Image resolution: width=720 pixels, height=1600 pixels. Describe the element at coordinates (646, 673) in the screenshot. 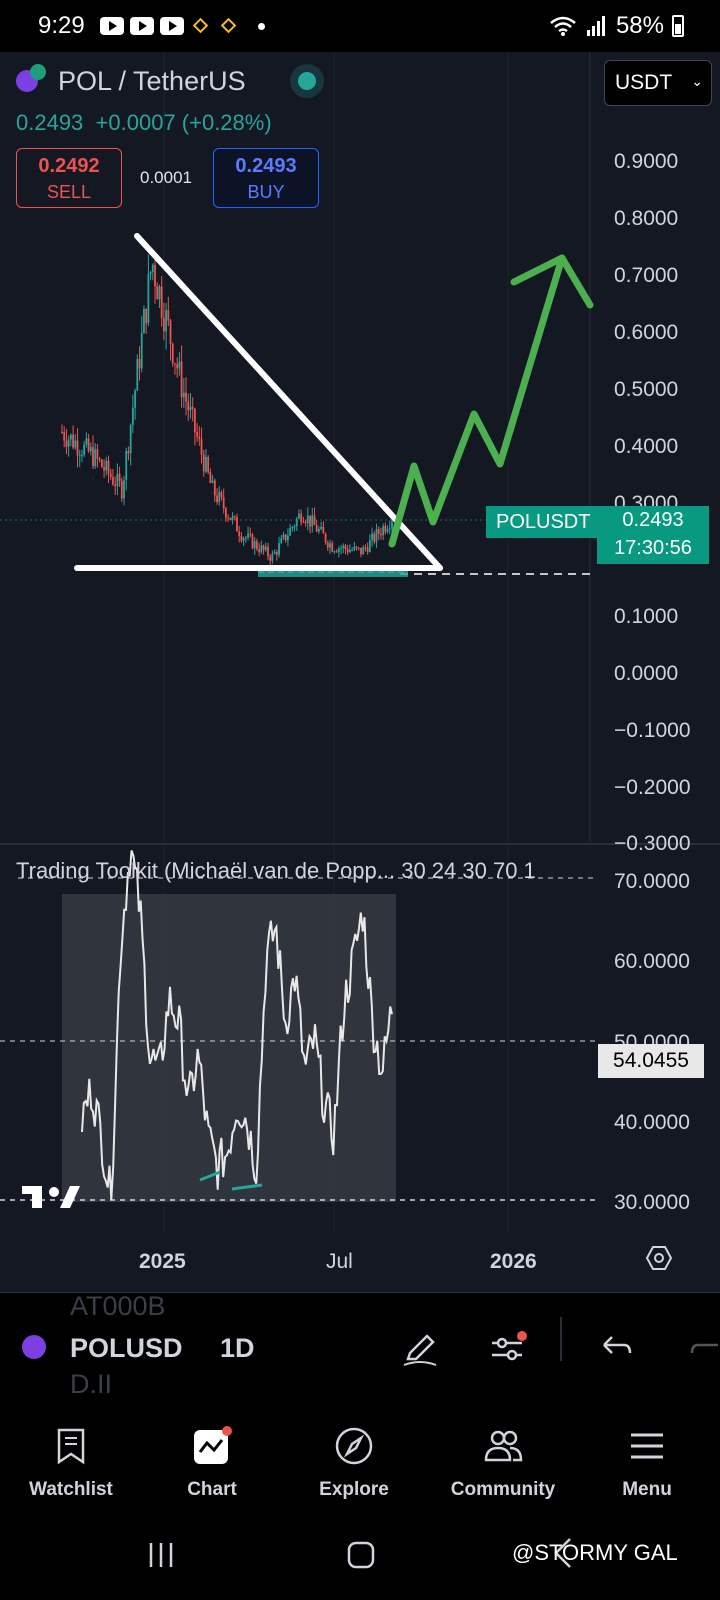

I see `price-axis-label: 0.0000` at that location.